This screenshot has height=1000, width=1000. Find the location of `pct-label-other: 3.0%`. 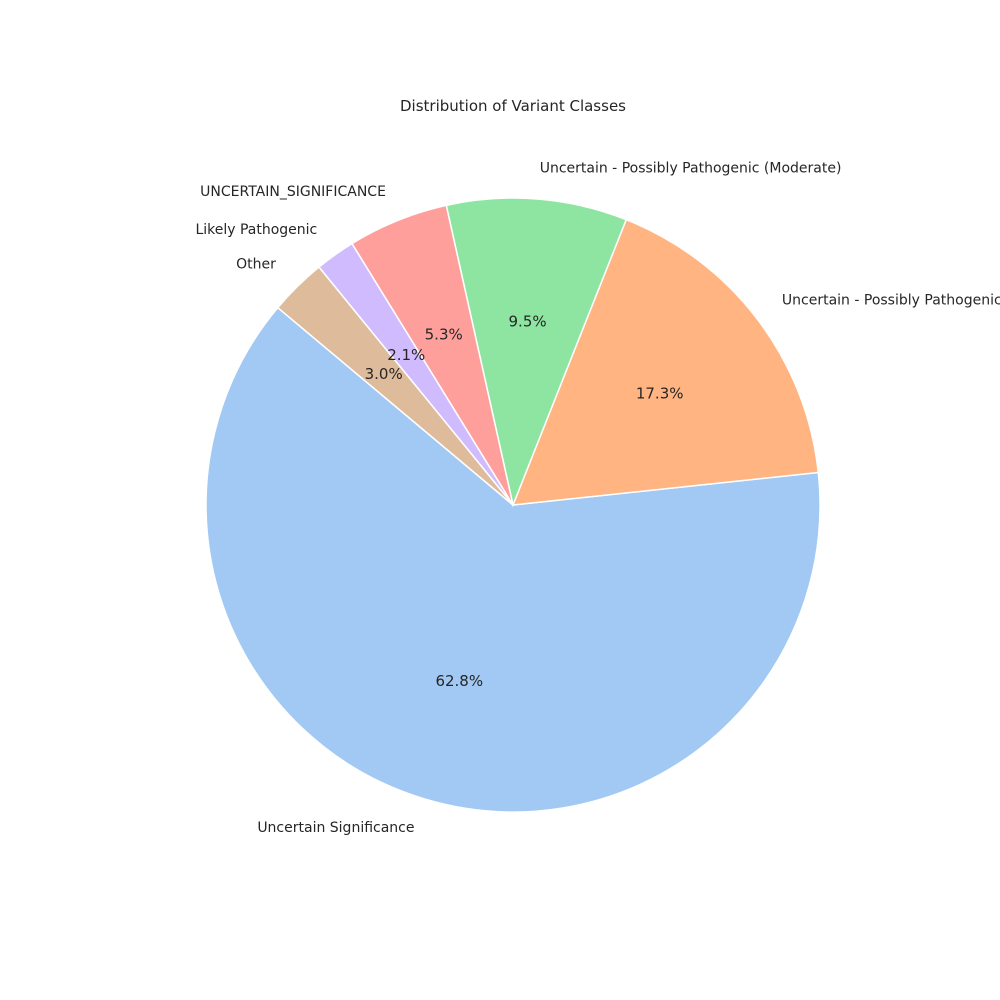

pct-label-other: 3.0% is located at coordinates (384, 374).